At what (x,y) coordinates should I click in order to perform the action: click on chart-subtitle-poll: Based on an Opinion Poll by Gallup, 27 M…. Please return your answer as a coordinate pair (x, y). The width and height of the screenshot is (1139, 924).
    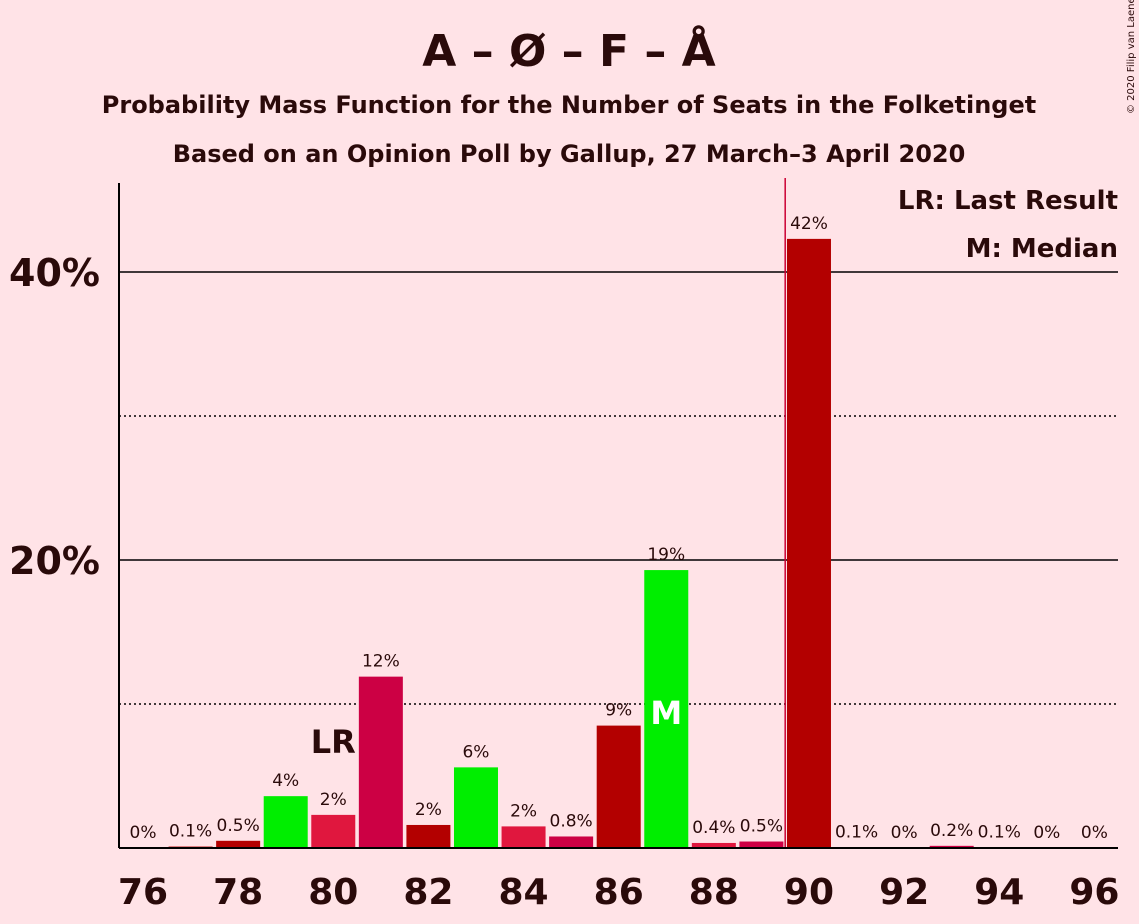
    Looking at the image, I should click on (569, 154).